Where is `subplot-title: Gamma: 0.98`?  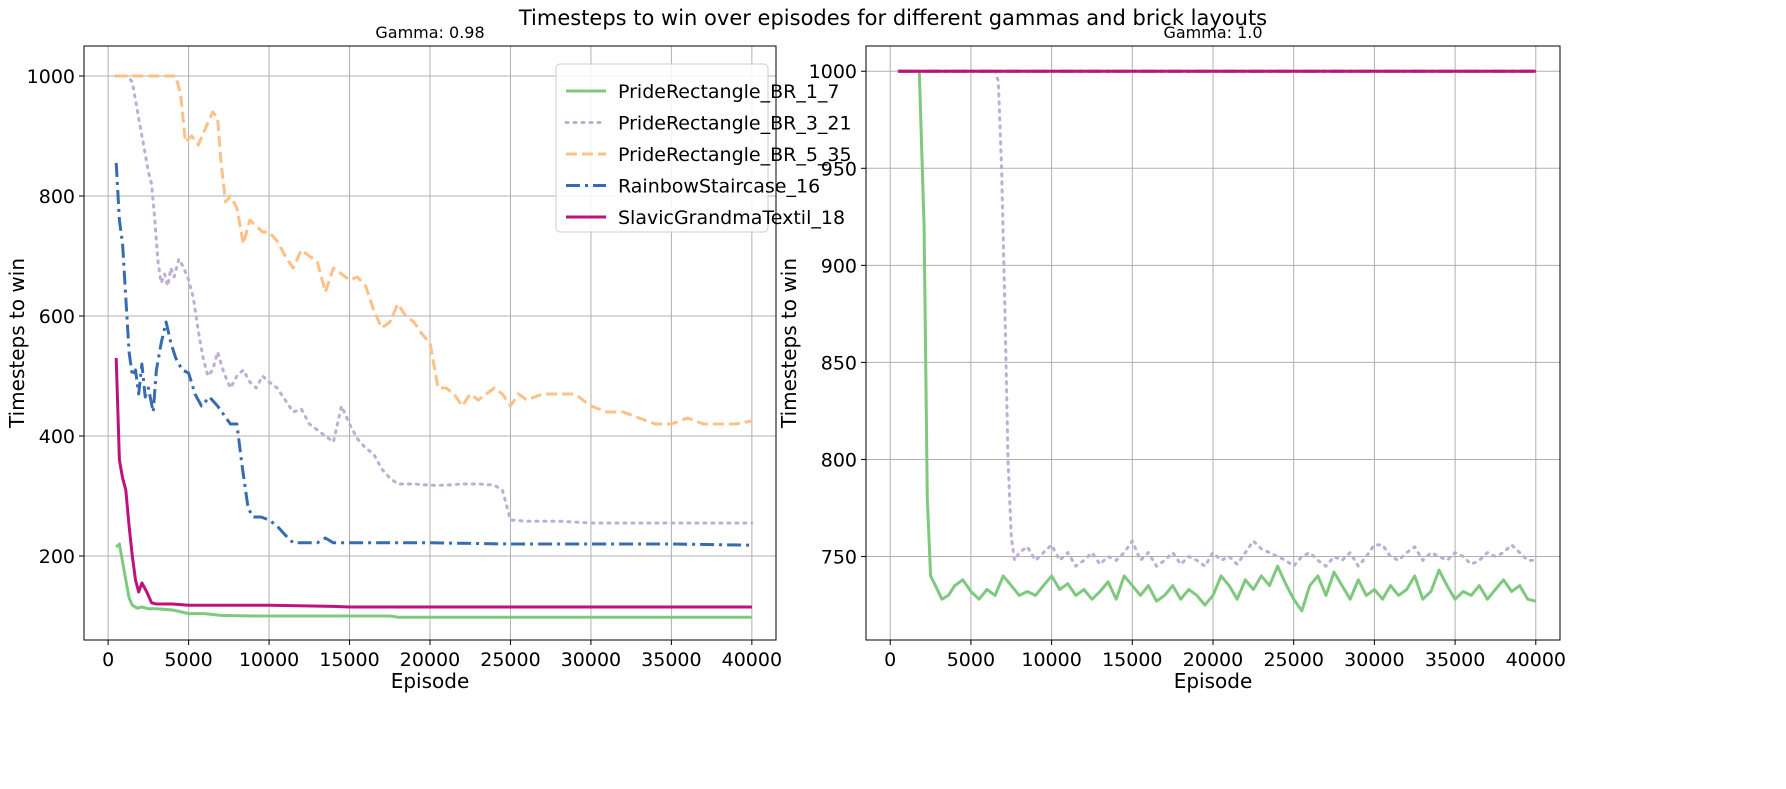
subplot-title: Gamma: 0.98 is located at coordinates (429, 32).